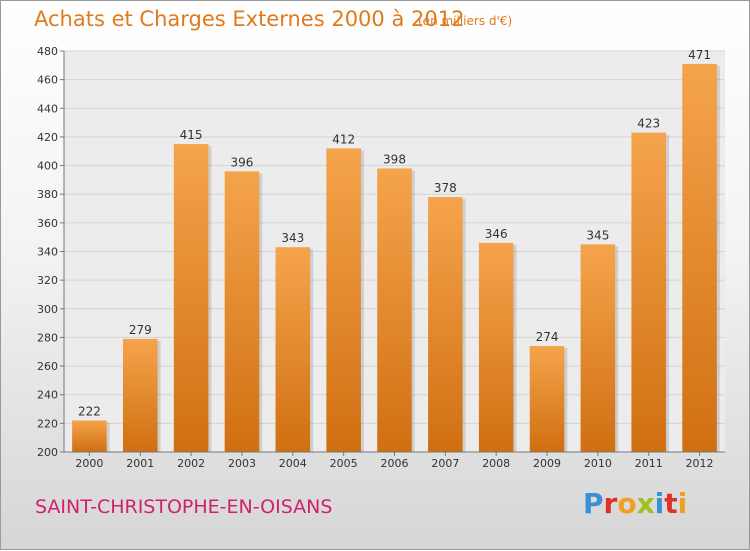  I want to click on logo-letter: r, so click(610, 503).